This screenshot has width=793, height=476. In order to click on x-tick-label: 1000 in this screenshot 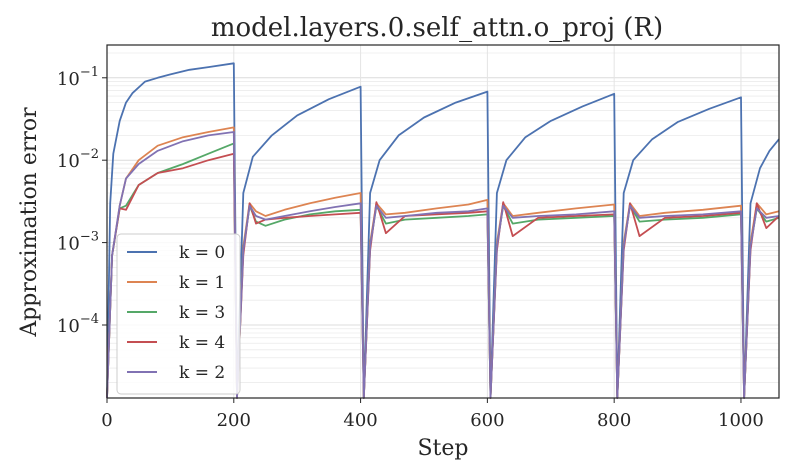, I will do `click(741, 420)`.